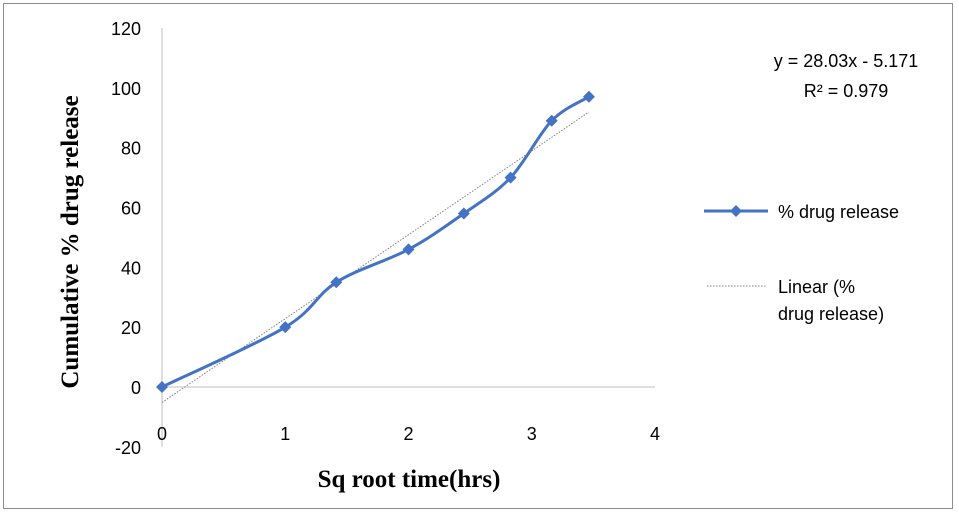 This screenshot has height=513, width=959. What do you see at coordinates (801, 263) in the screenshot?
I see `legend: % drug release Linear (% drug release)` at bounding box center [801, 263].